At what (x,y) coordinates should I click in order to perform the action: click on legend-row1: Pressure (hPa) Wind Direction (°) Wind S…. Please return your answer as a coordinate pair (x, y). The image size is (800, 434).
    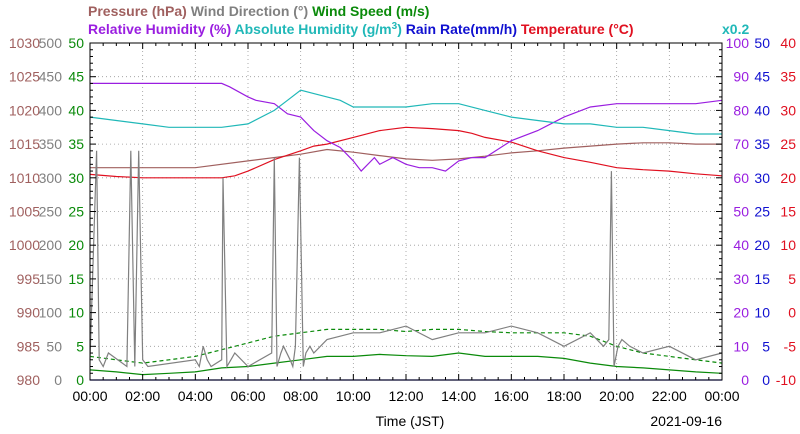
    Looking at the image, I should click on (258, 11).